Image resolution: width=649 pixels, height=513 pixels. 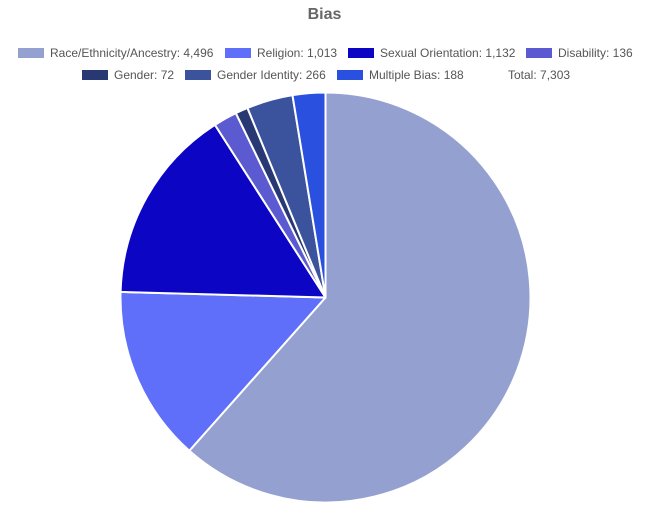 I want to click on pie-slice-sexual-orientation, so click(x=223, y=211).